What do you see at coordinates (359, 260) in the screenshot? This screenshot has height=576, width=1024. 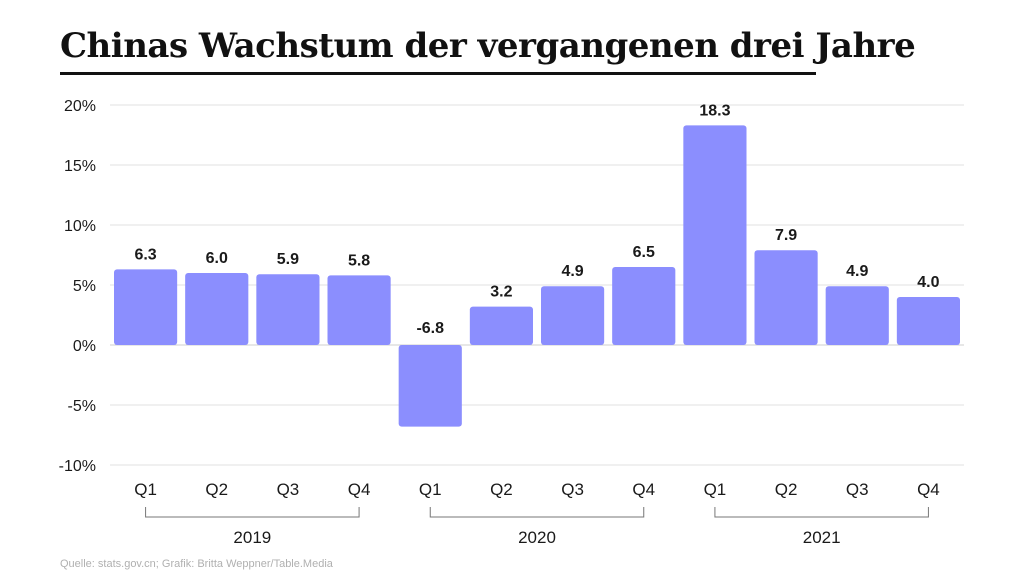 I see `data-label: 5.8` at bounding box center [359, 260].